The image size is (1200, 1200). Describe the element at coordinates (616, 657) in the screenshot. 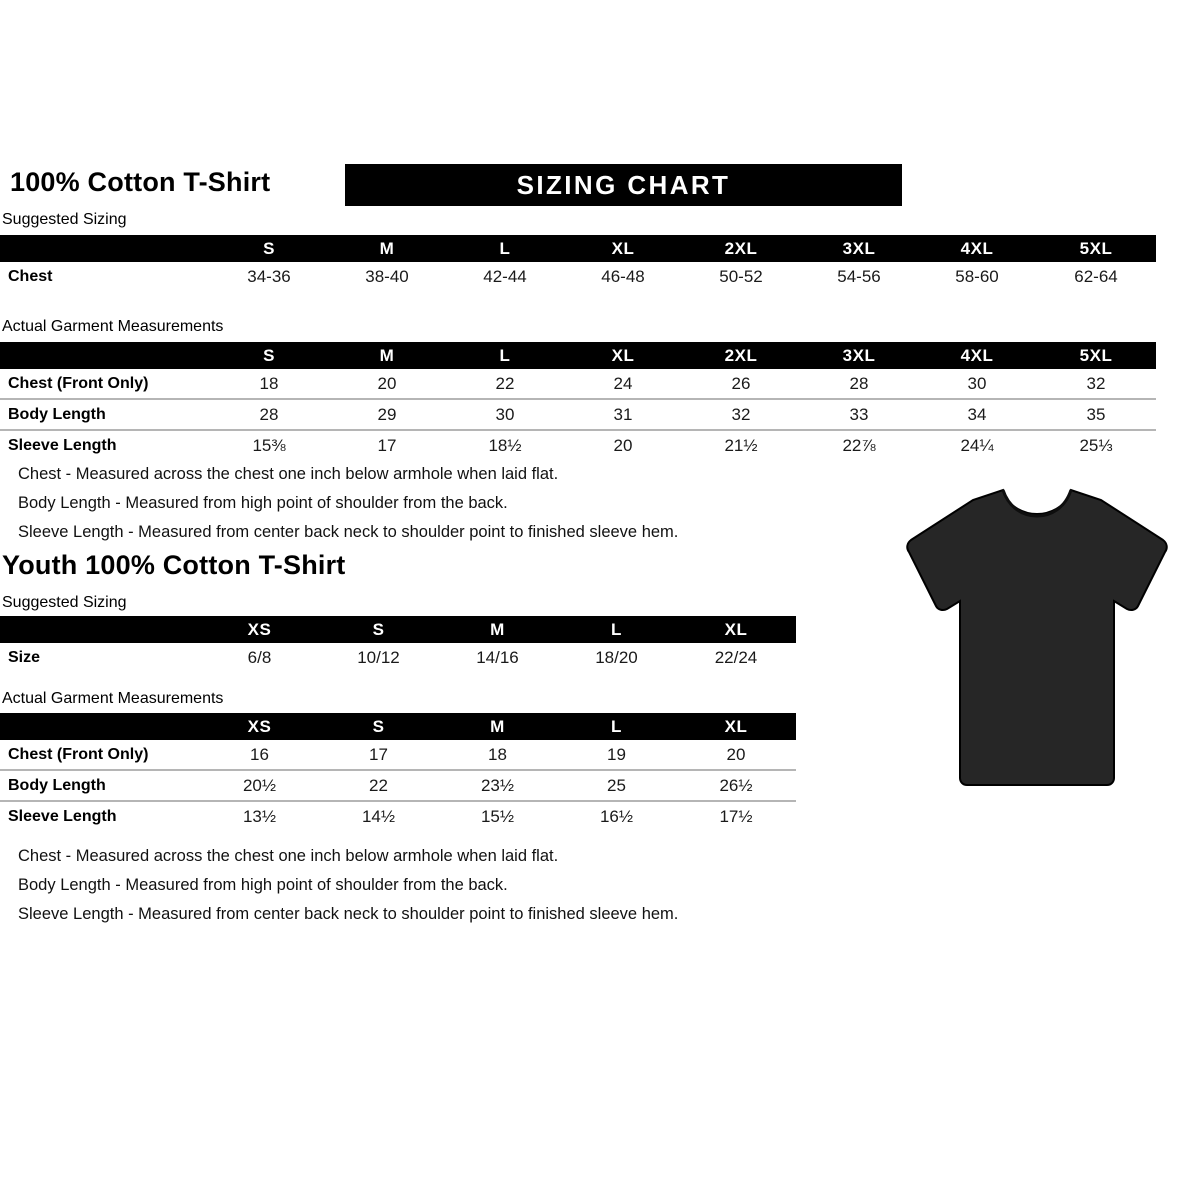

I see `cell-size-l: 18/20` at that location.